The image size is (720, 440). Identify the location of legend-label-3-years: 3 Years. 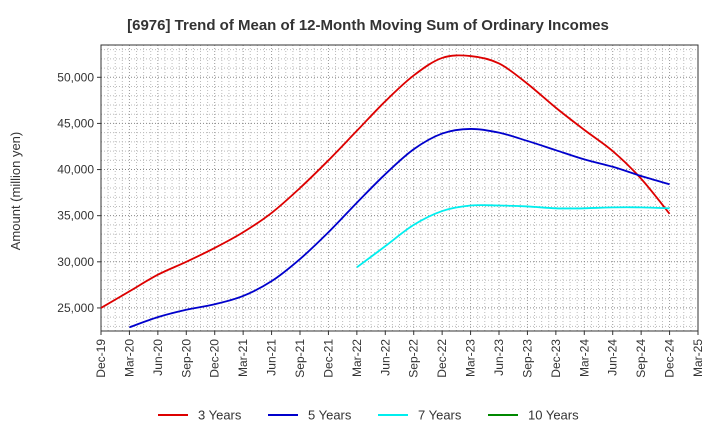
(220, 415).